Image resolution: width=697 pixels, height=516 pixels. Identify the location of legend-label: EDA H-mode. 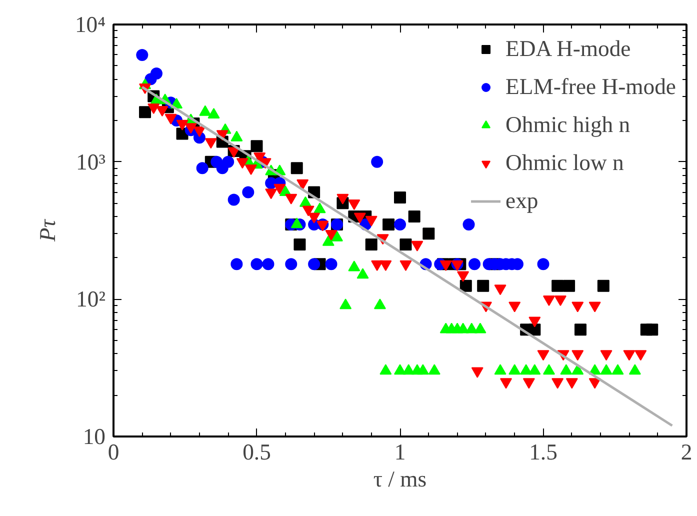
(568, 49).